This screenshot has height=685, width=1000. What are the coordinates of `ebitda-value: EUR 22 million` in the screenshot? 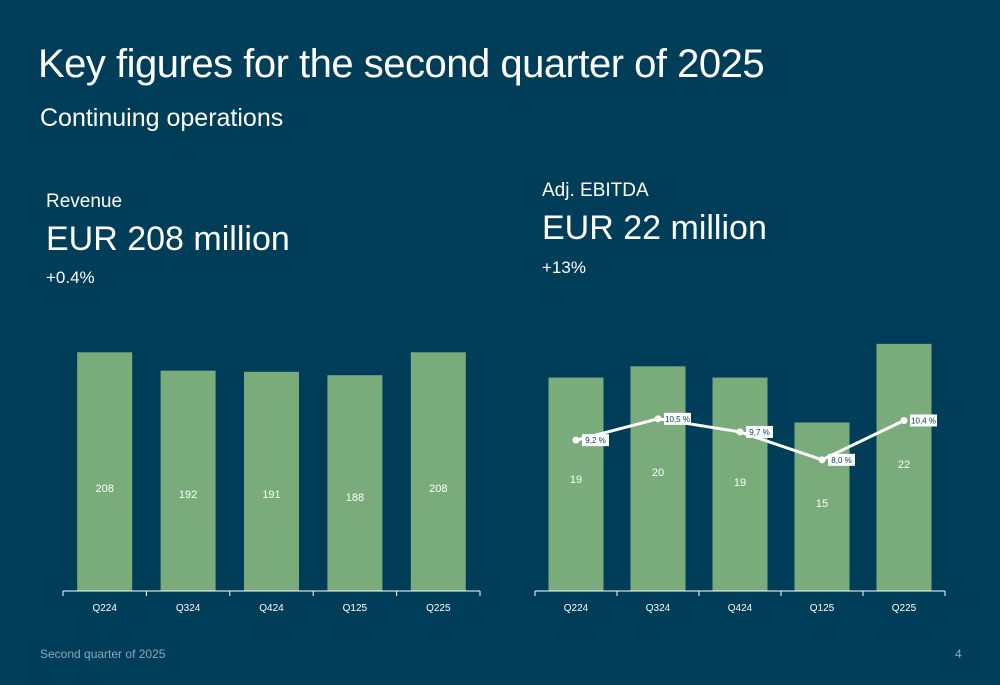 It's located at (654, 228).